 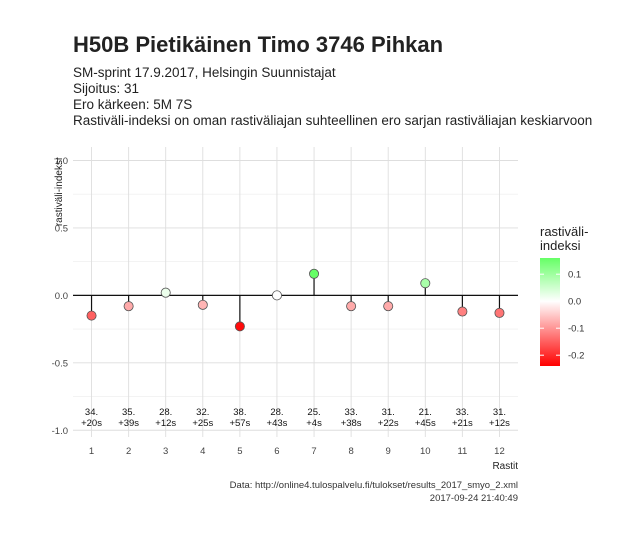 What do you see at coordinates (258, 44) in the screenshot?
I see `chart-title: H50B Pietikäinen Timo 3746 Pihkan` at bounding box center [258, 44].